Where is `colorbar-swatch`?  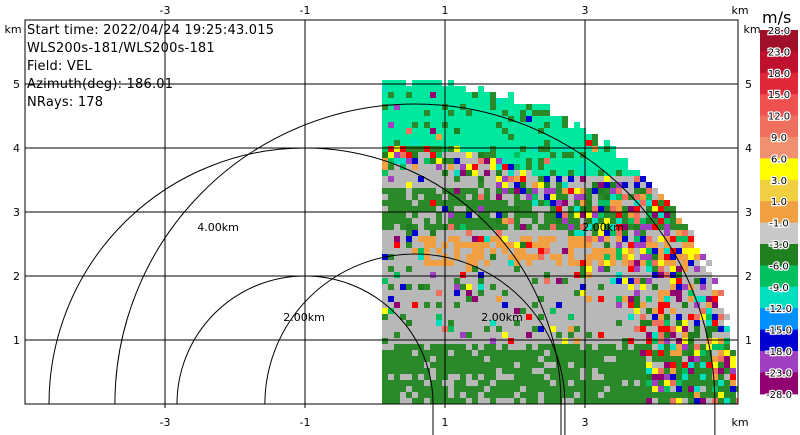 colorbar-swatch is located at coordinates (779, 319).